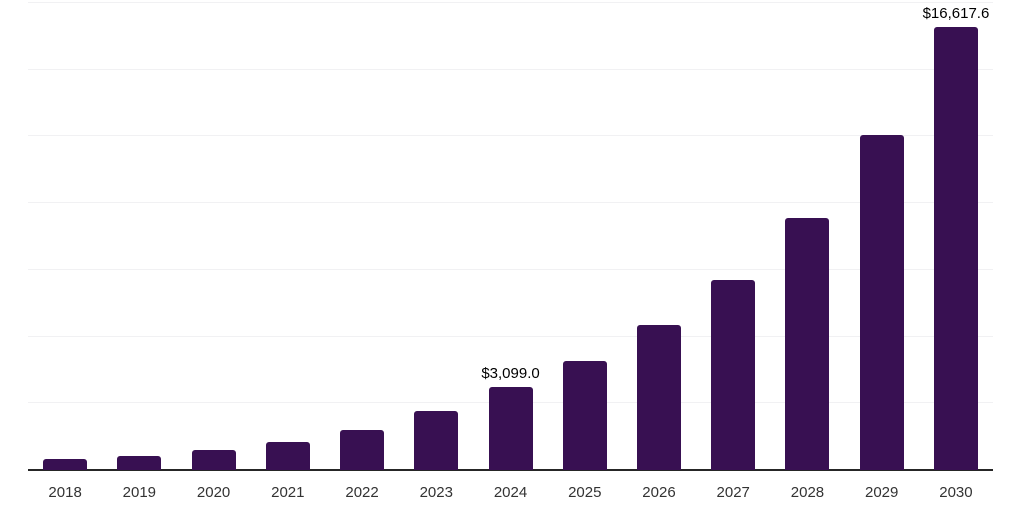 The width and height of the screenshot is (1024, 512). Describe the element at coordinates (956, 492) in the screenshot. I see `x-tick-label: 2030` at that location.